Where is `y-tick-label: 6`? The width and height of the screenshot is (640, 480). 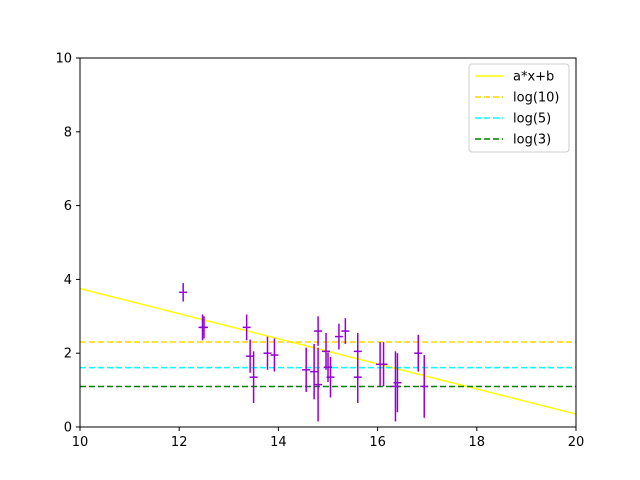
y-tick-label: 6 is located at coordinates (68, 206).